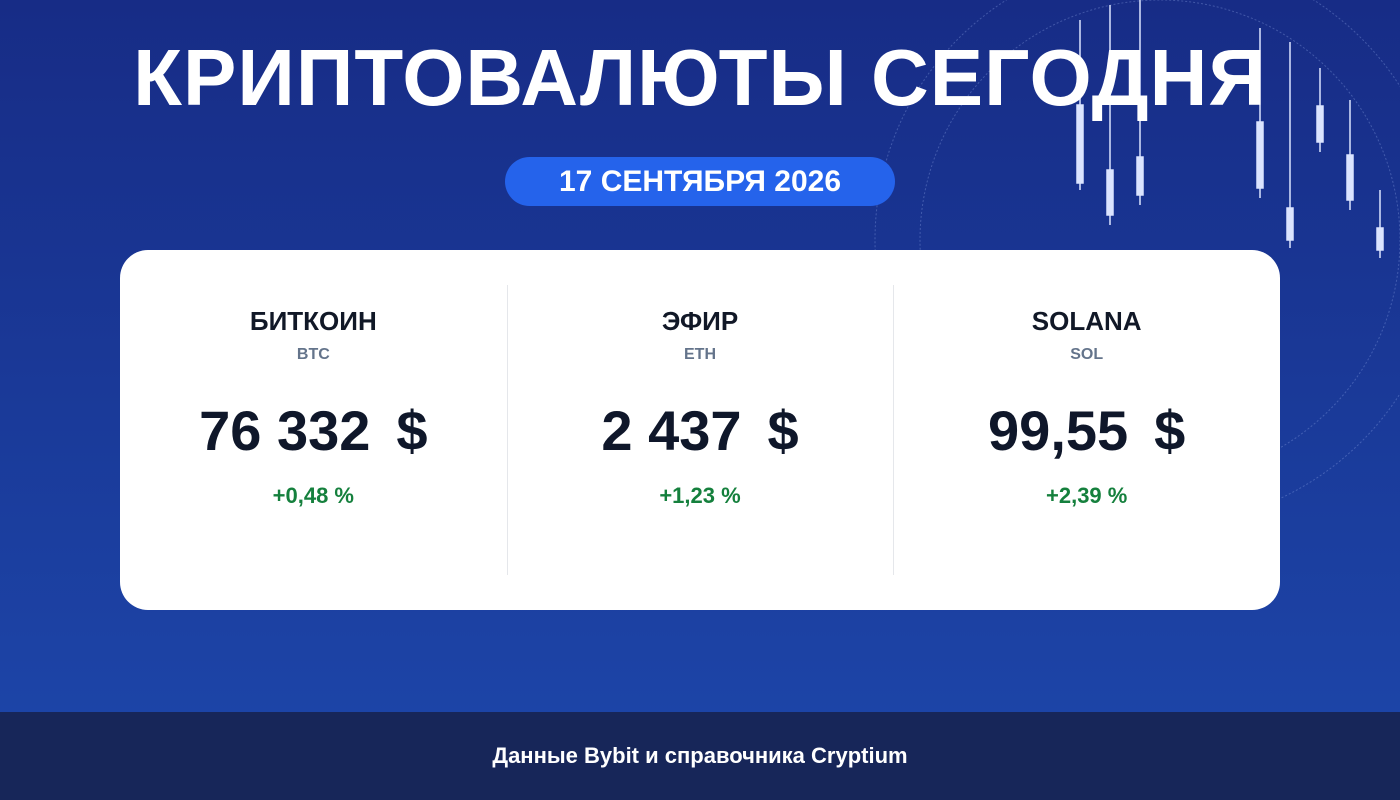 Image resolution: width=1400 pixels, height=800 pixels. I want to click on price-row: 2 437 $, so click(700, 430).